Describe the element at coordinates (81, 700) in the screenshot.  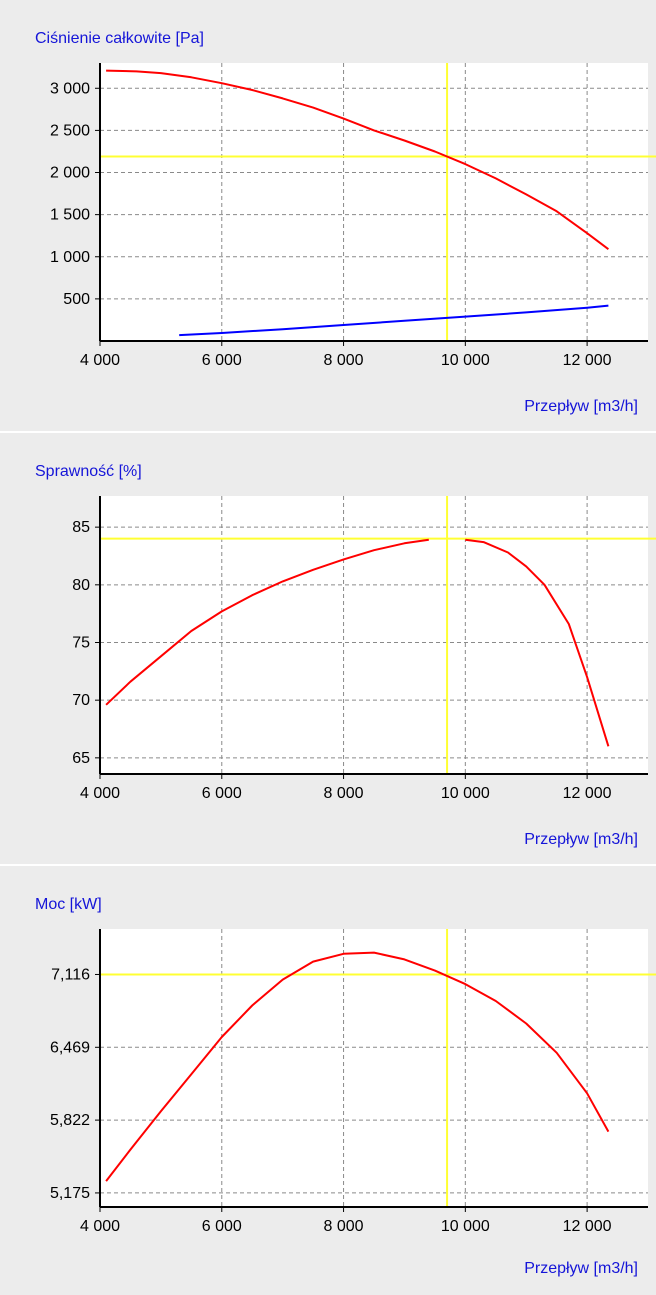
I see `efficiency-y-tick-label: 70` at that location.